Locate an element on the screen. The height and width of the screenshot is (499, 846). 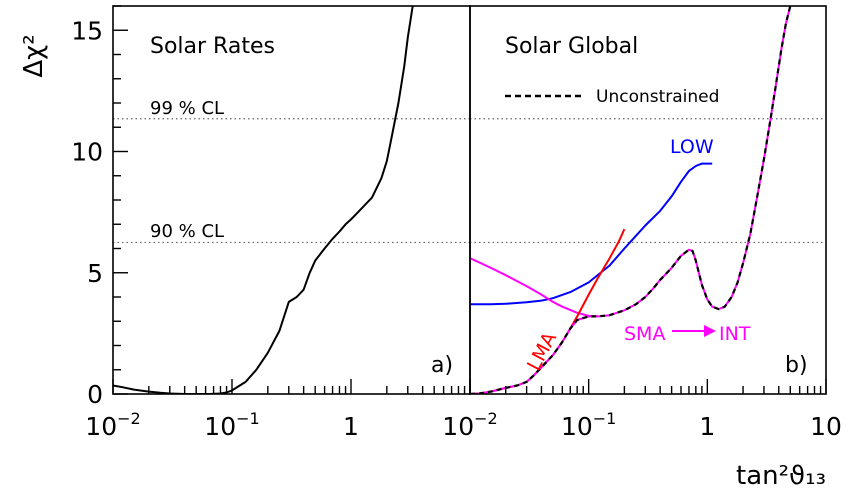
y-tick-label: 10 is located at coordinates (87, 152).